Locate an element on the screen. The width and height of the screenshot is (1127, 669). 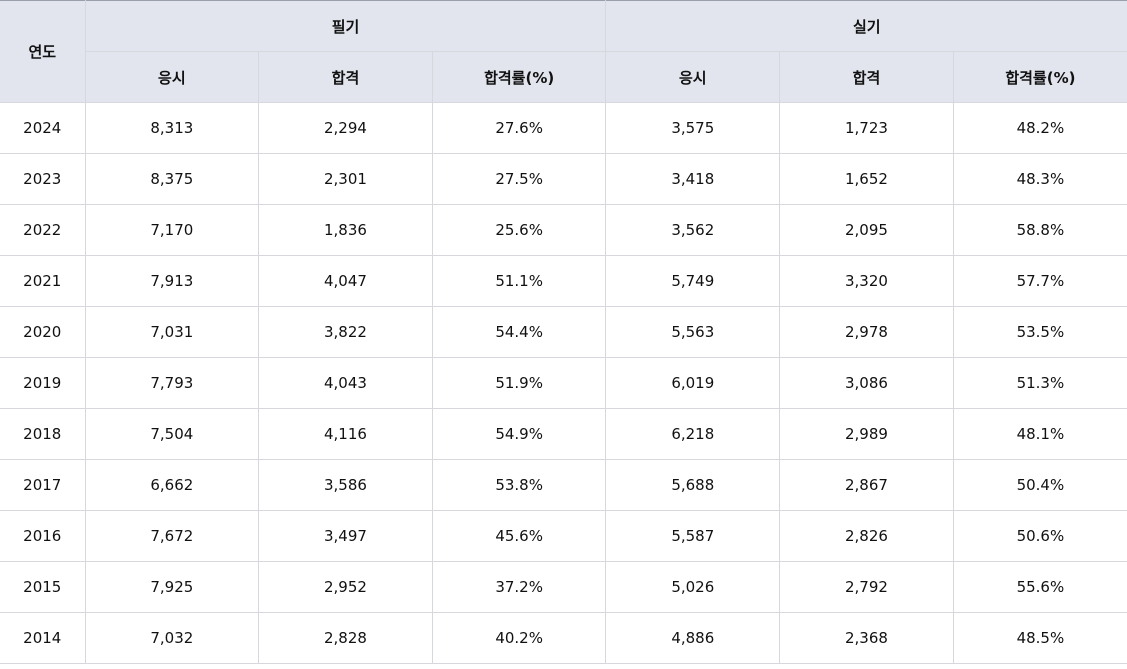
table-row: 2022 7,170 1,836 25.6% 3,562 2,095 58.8% is located at coordinates (563, 230).